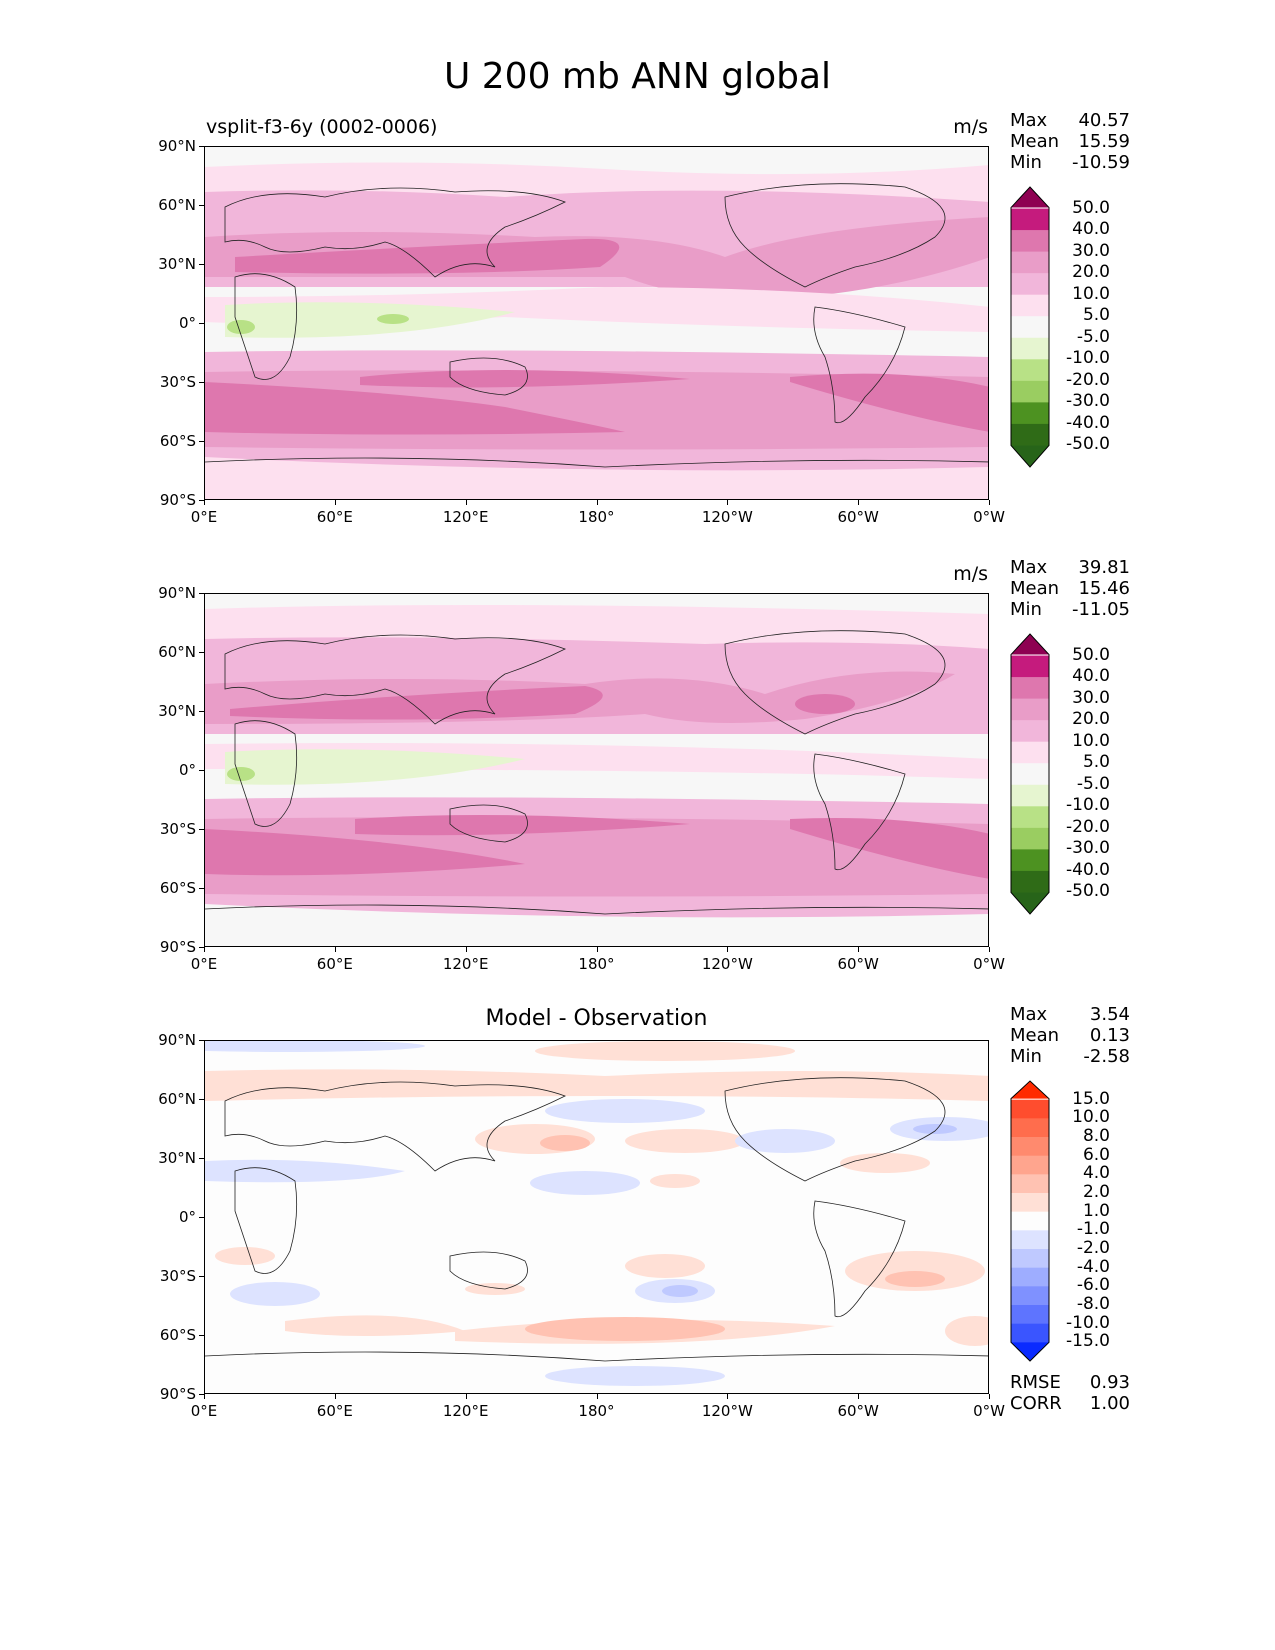 The image size is (1275, 1650). I want to click on lon-tick-label: 120°W, so click(727, 517).